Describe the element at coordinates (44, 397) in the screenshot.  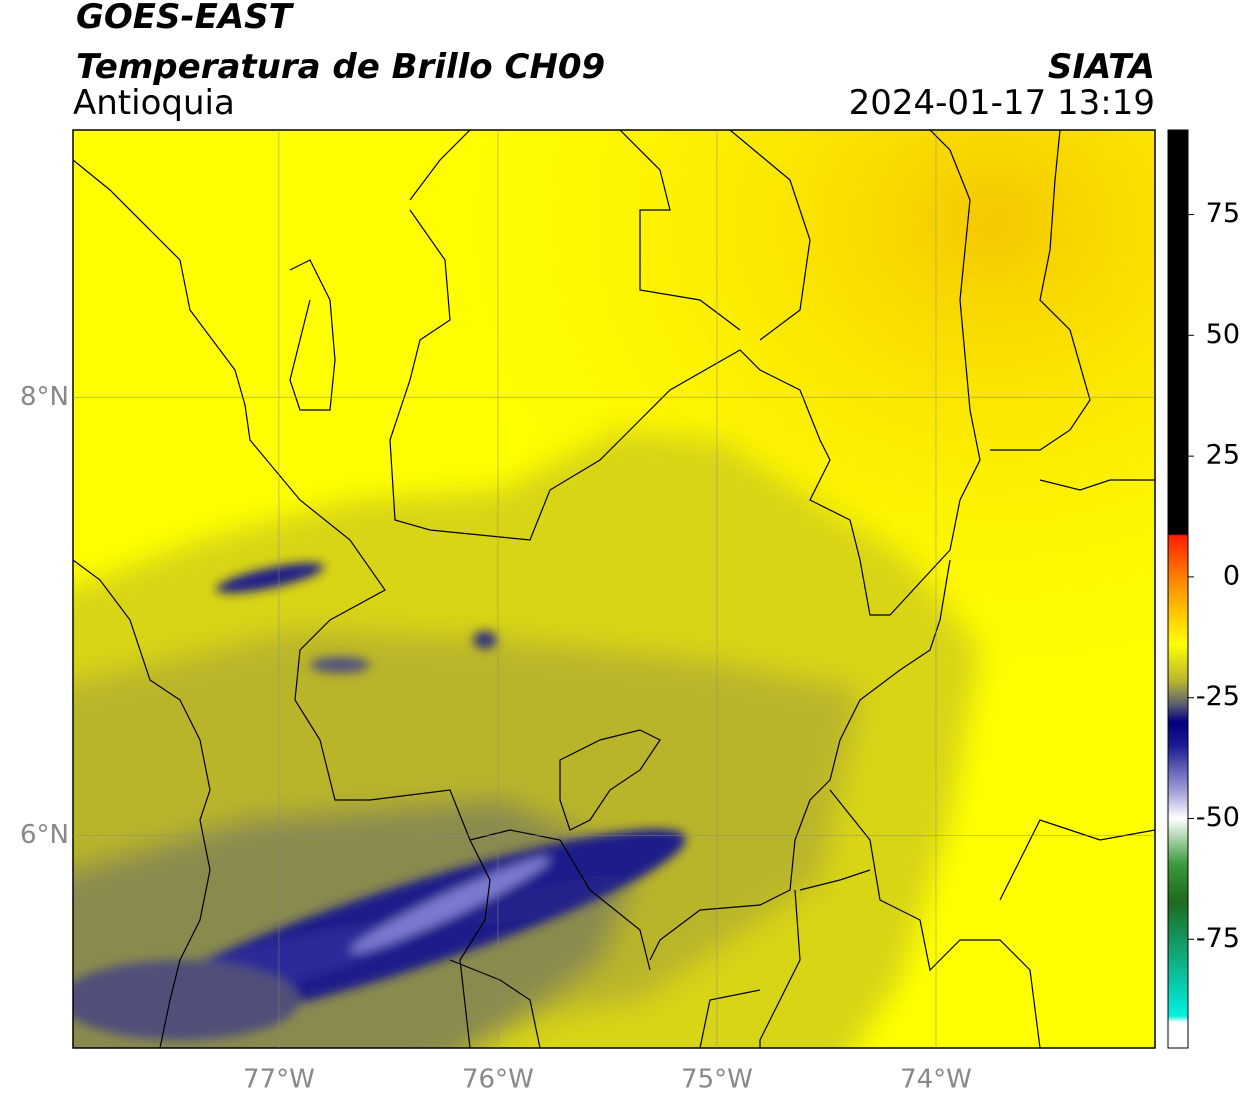
I see `y-tick-label: 8°N` at that location.